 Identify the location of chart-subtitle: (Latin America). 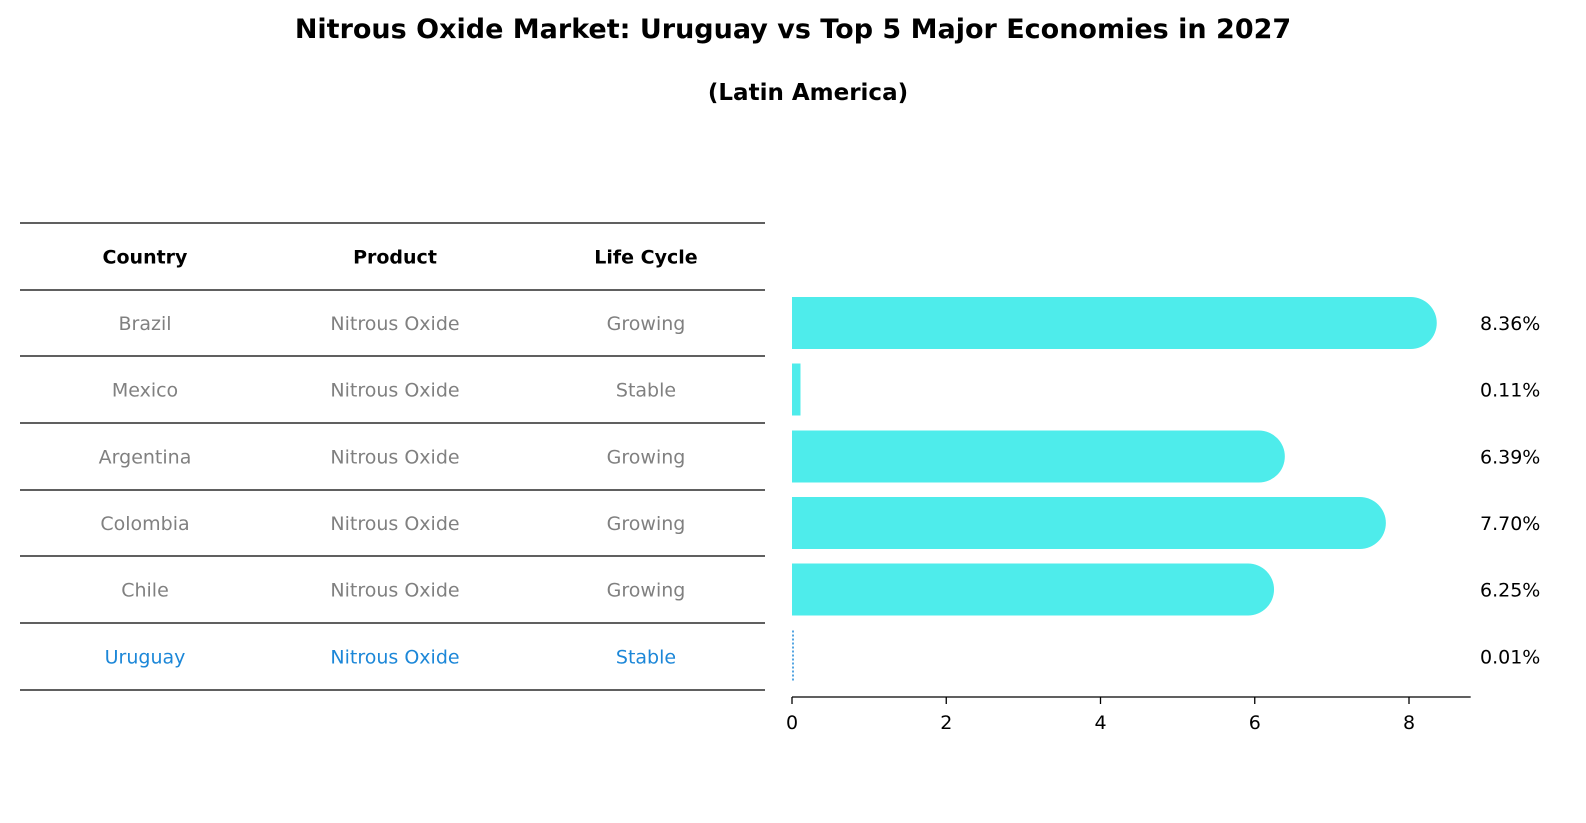
(808, 93).